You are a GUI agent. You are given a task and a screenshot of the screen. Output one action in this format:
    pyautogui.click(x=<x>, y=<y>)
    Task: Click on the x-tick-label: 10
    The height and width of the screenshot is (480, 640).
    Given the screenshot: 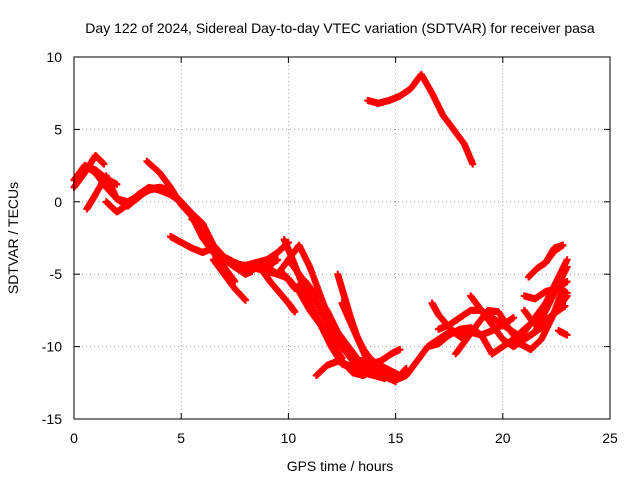 What is the action you would take?
    pyautogui.click(x=289, y=438)
    